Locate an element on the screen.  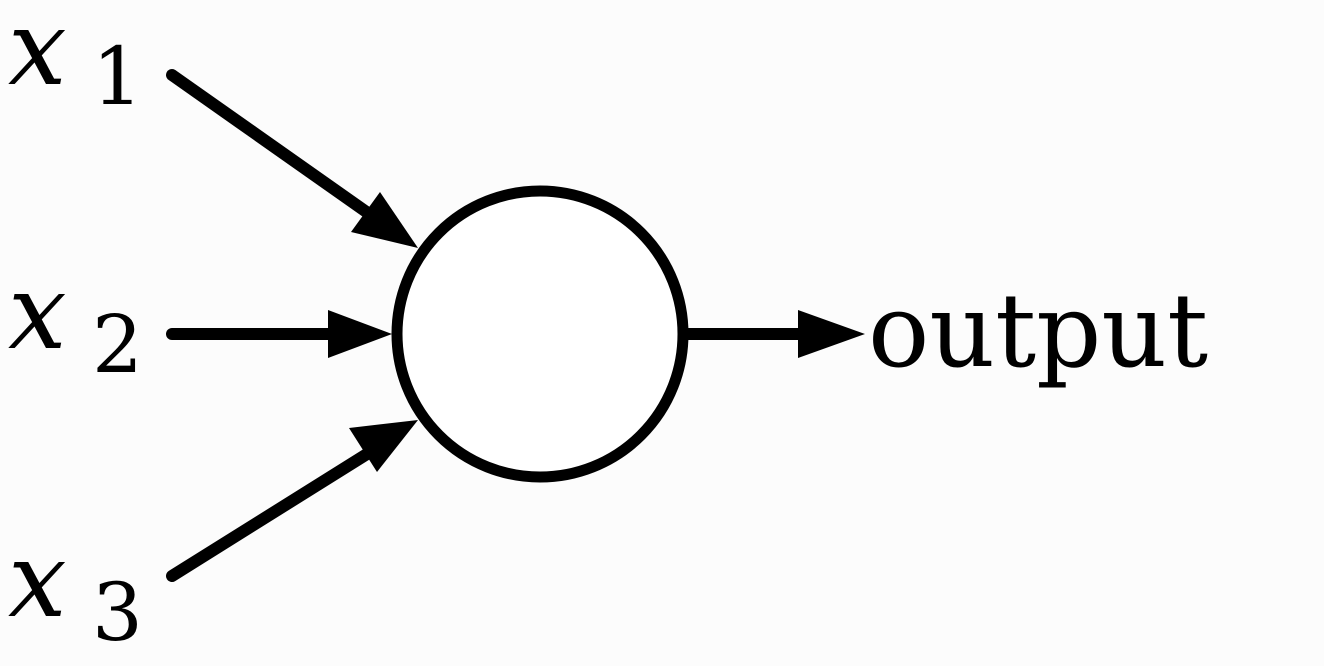
input-label-x2: x 2 is located at coordinates (75, 321).